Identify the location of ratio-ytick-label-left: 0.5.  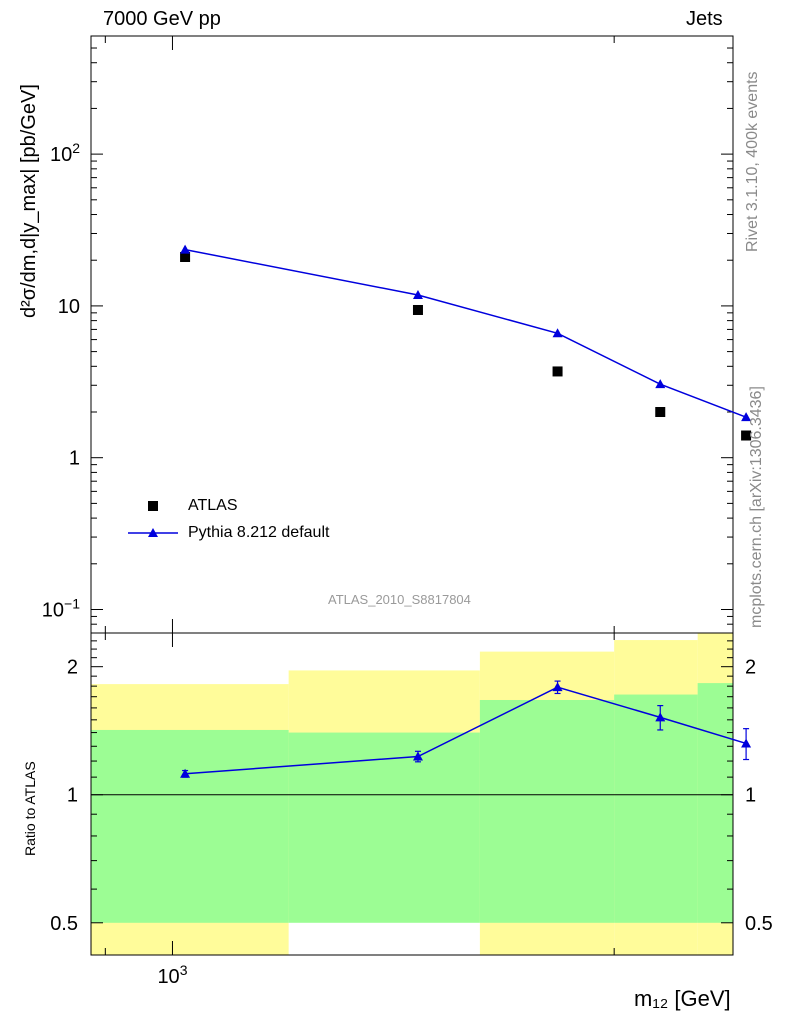
(64, 924).